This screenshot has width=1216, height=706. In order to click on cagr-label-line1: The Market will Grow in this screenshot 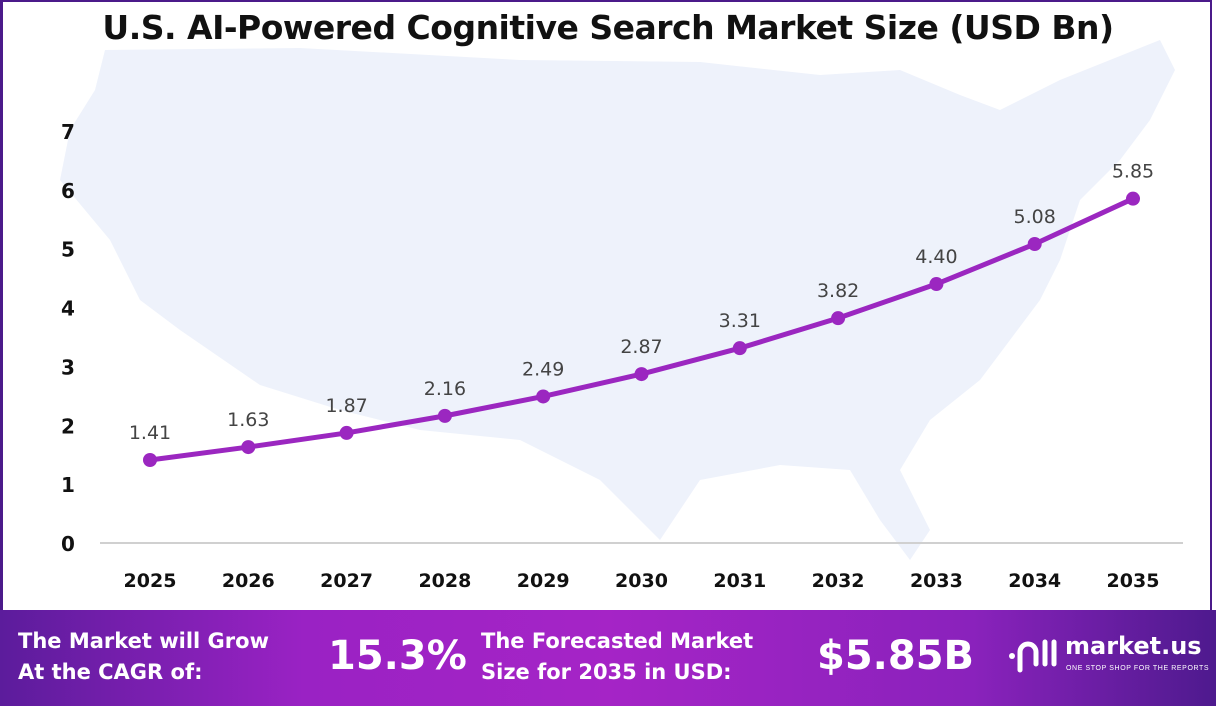, I will do `click(143, 641)`.